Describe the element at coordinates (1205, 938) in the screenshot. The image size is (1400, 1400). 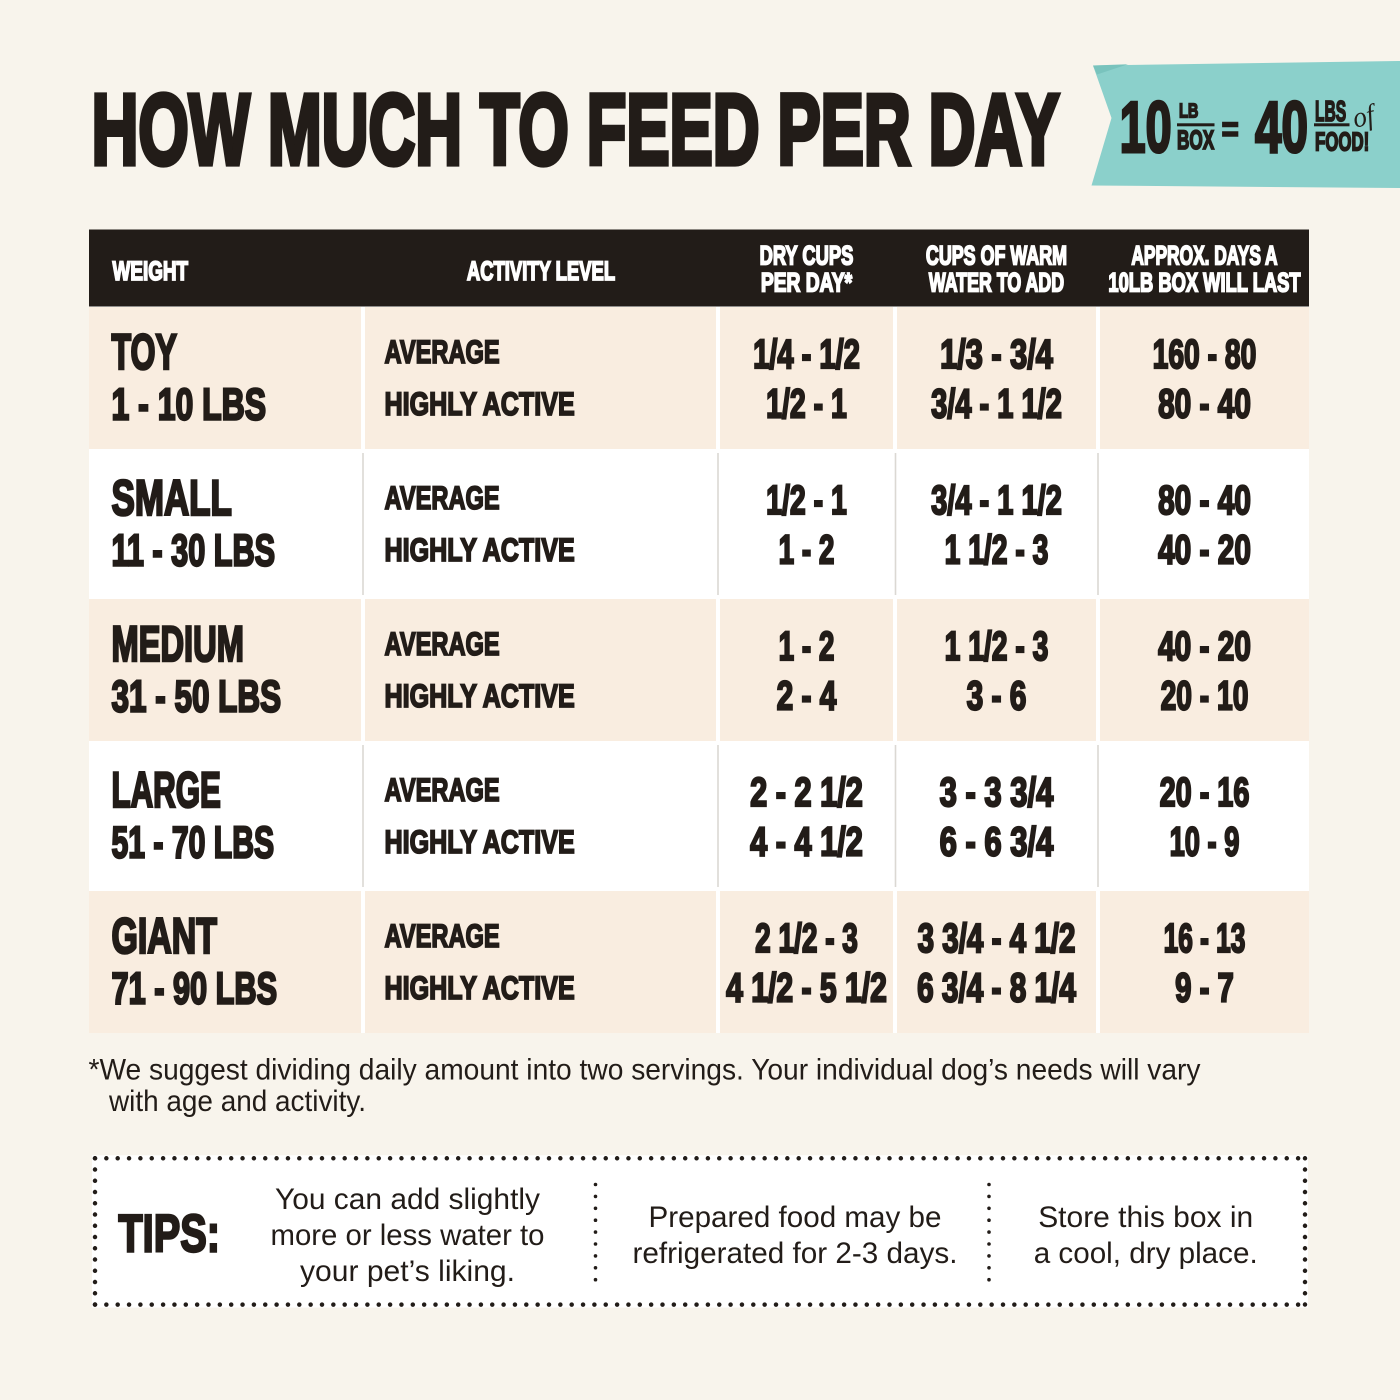
I see `svg-text: 16 - 13` at that location.